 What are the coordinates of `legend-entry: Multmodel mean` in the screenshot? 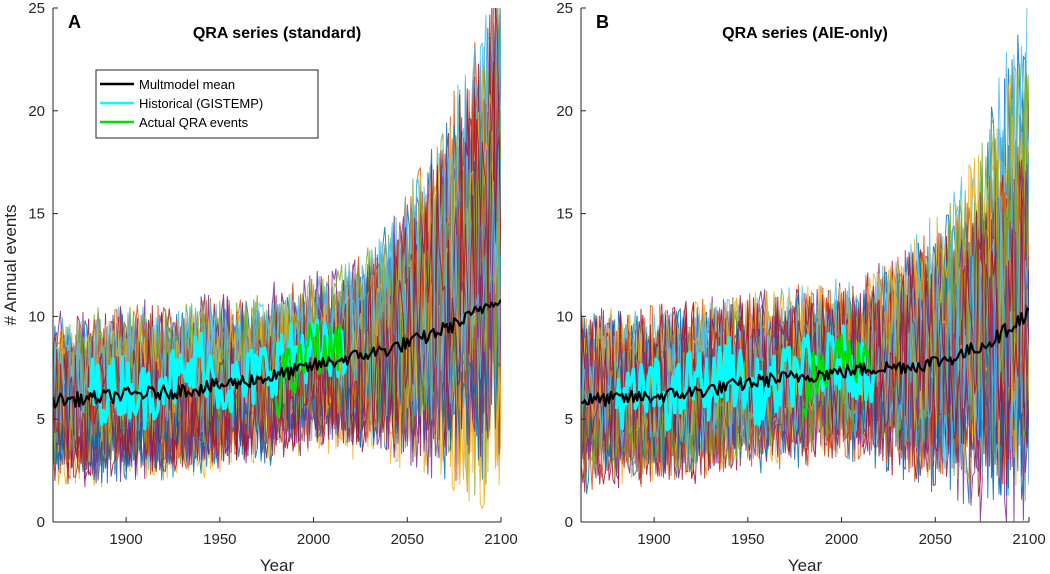 It's located at (187, 84).